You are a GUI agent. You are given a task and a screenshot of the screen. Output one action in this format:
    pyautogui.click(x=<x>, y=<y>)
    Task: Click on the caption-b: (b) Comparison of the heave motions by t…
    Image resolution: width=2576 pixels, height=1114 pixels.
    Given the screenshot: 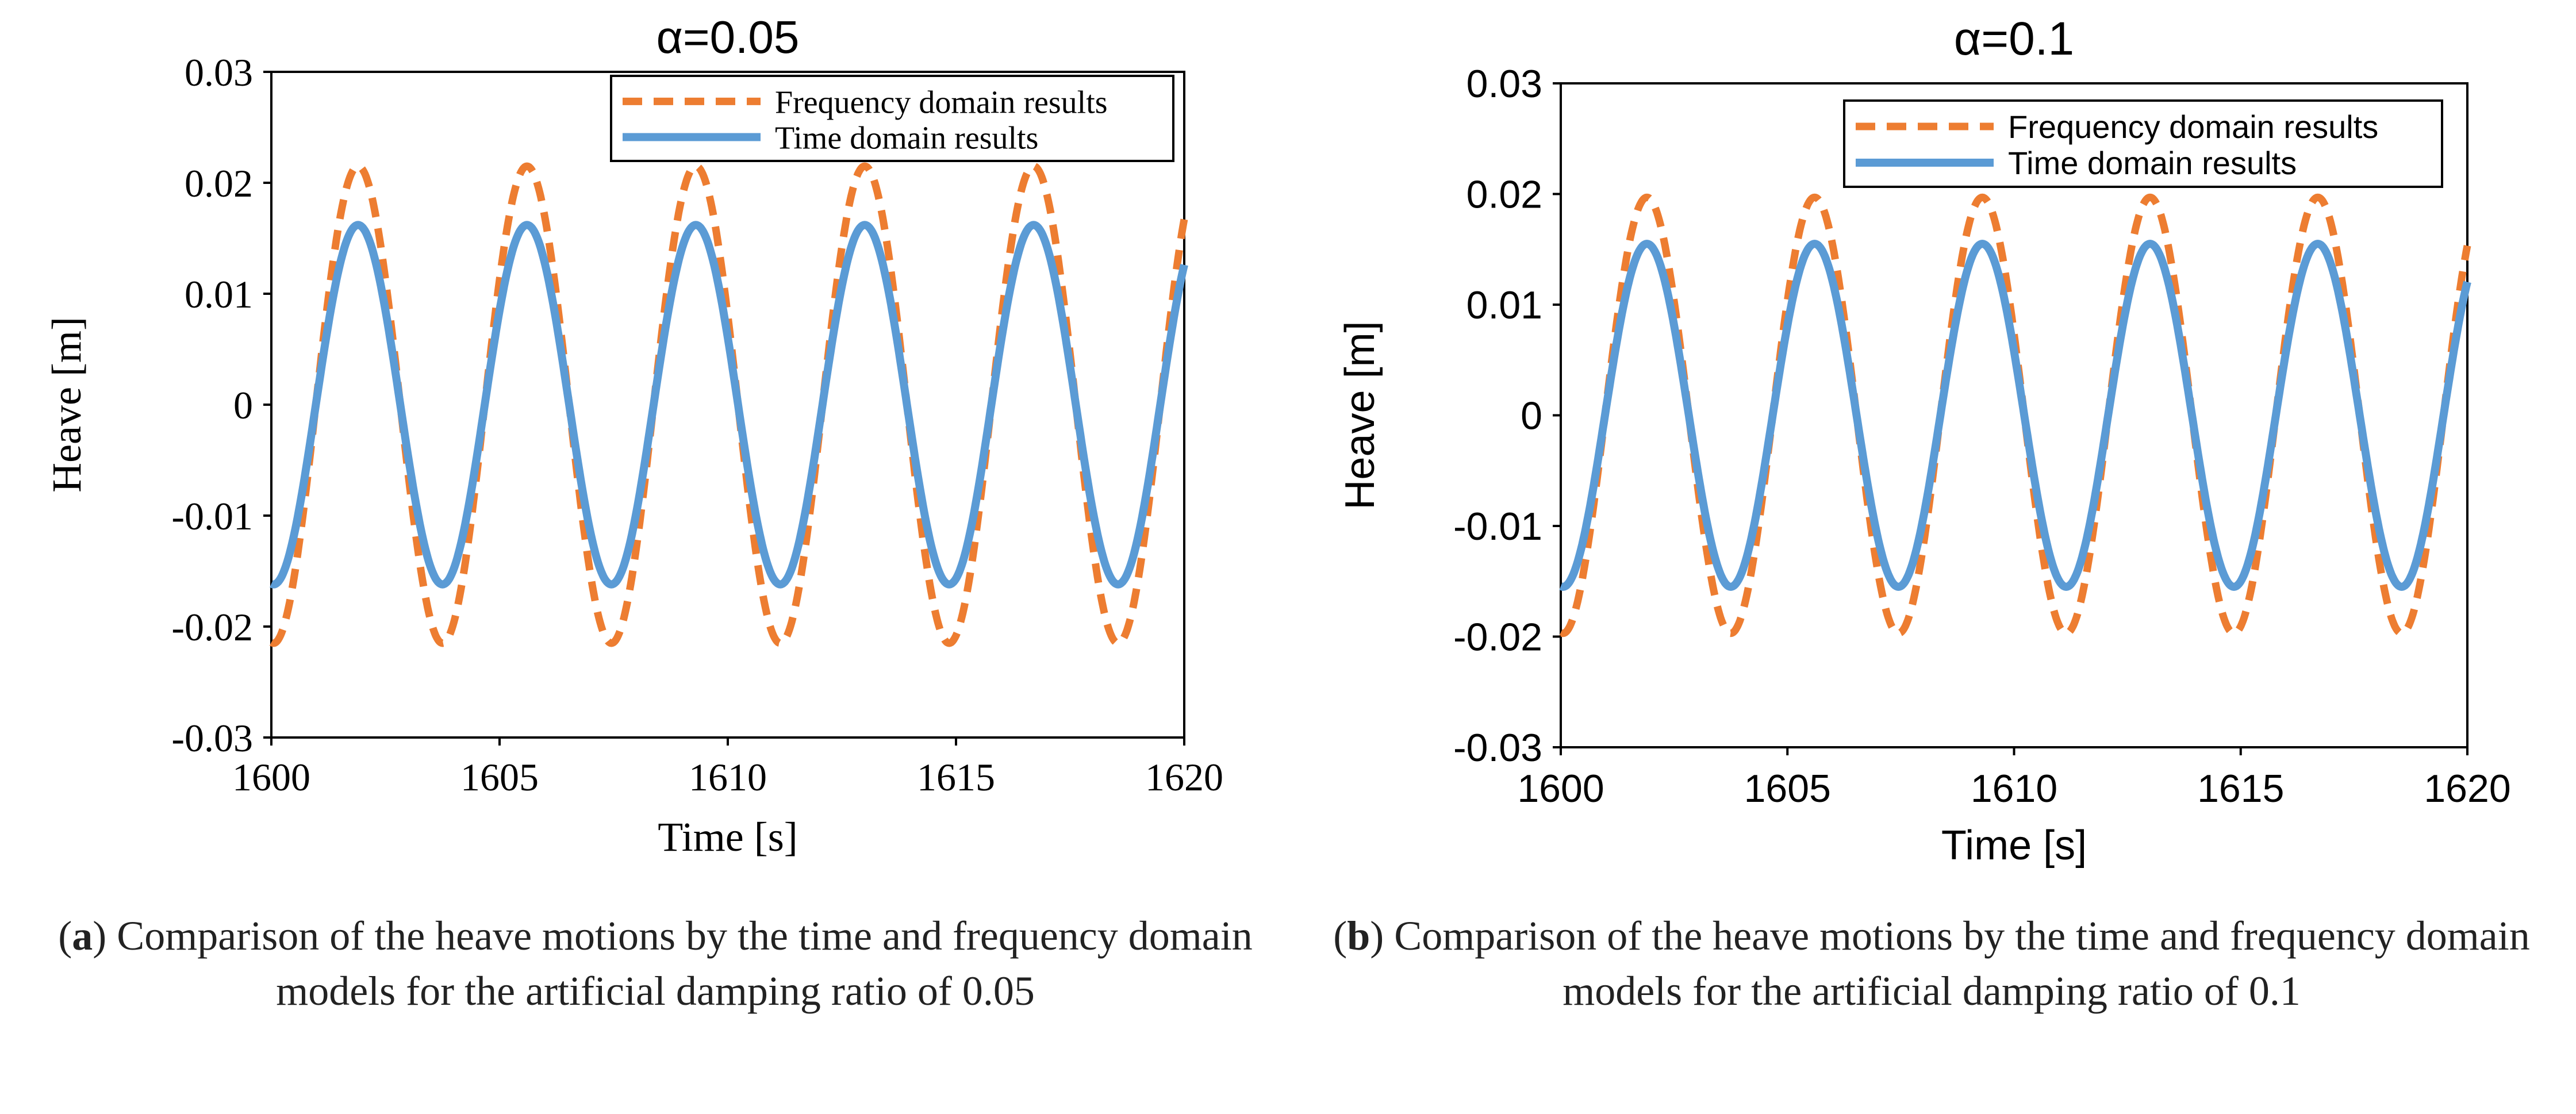 What is the action you would take?
    pyautogui.click(x=1932, y=964)
    